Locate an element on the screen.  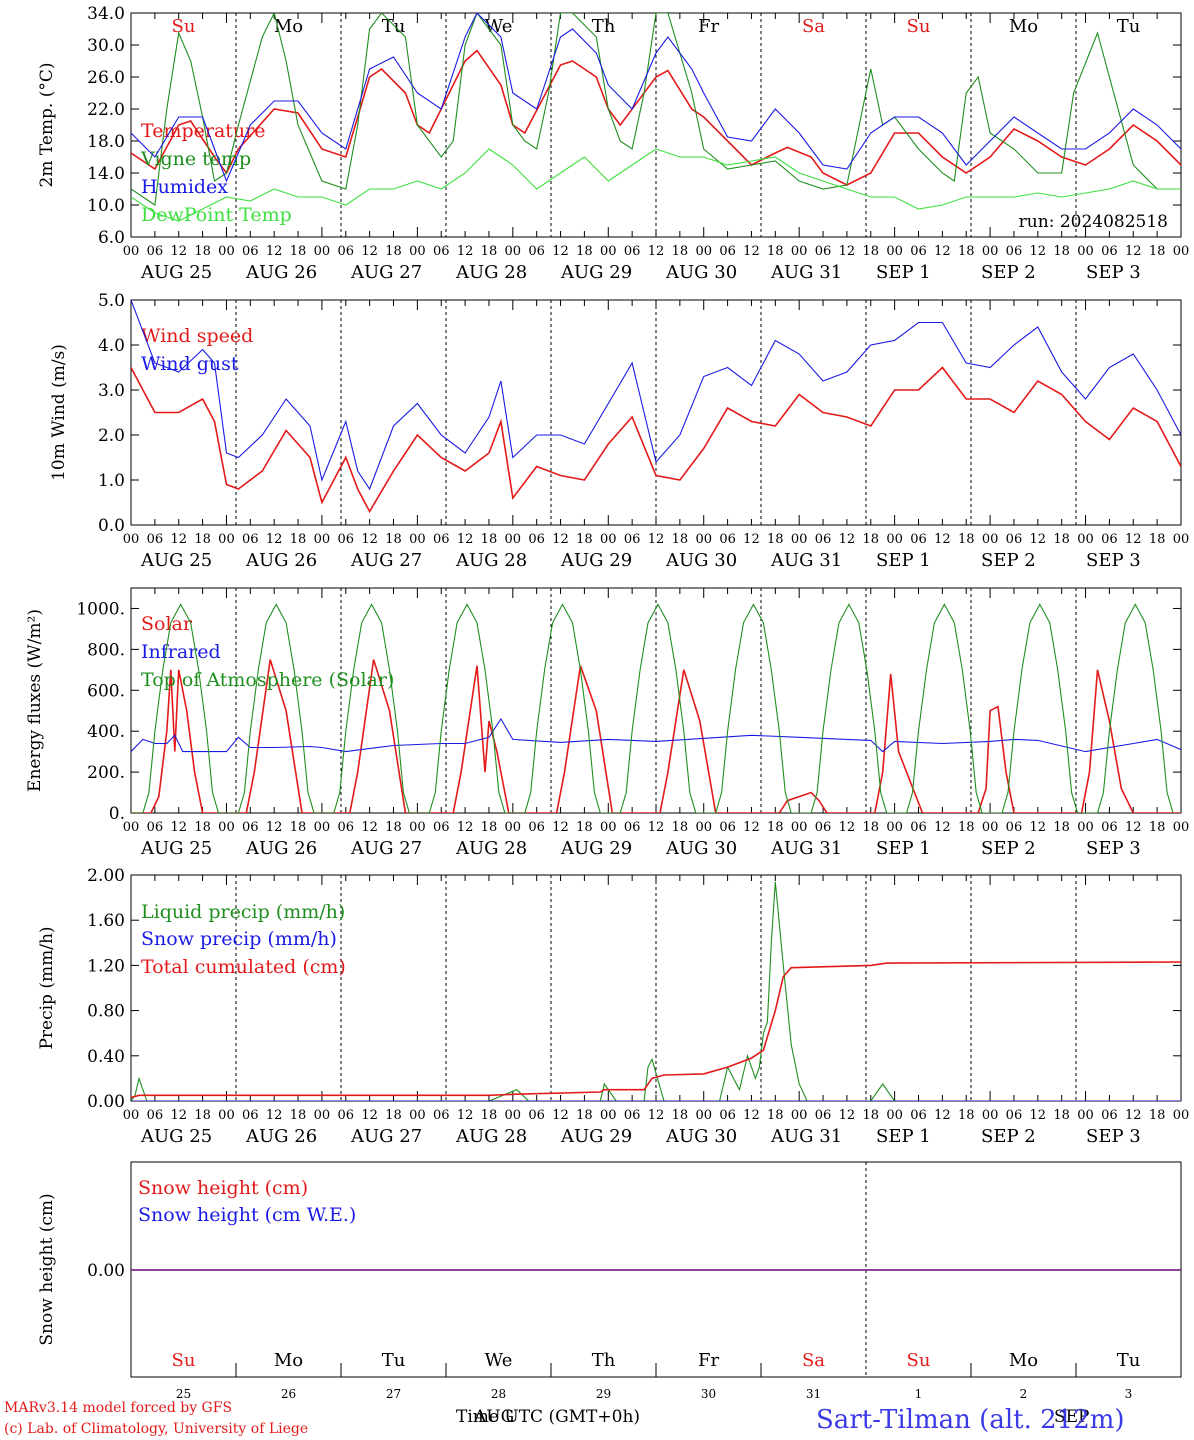
y-tick-label: 1.0 is located at coordinates (111, 481).